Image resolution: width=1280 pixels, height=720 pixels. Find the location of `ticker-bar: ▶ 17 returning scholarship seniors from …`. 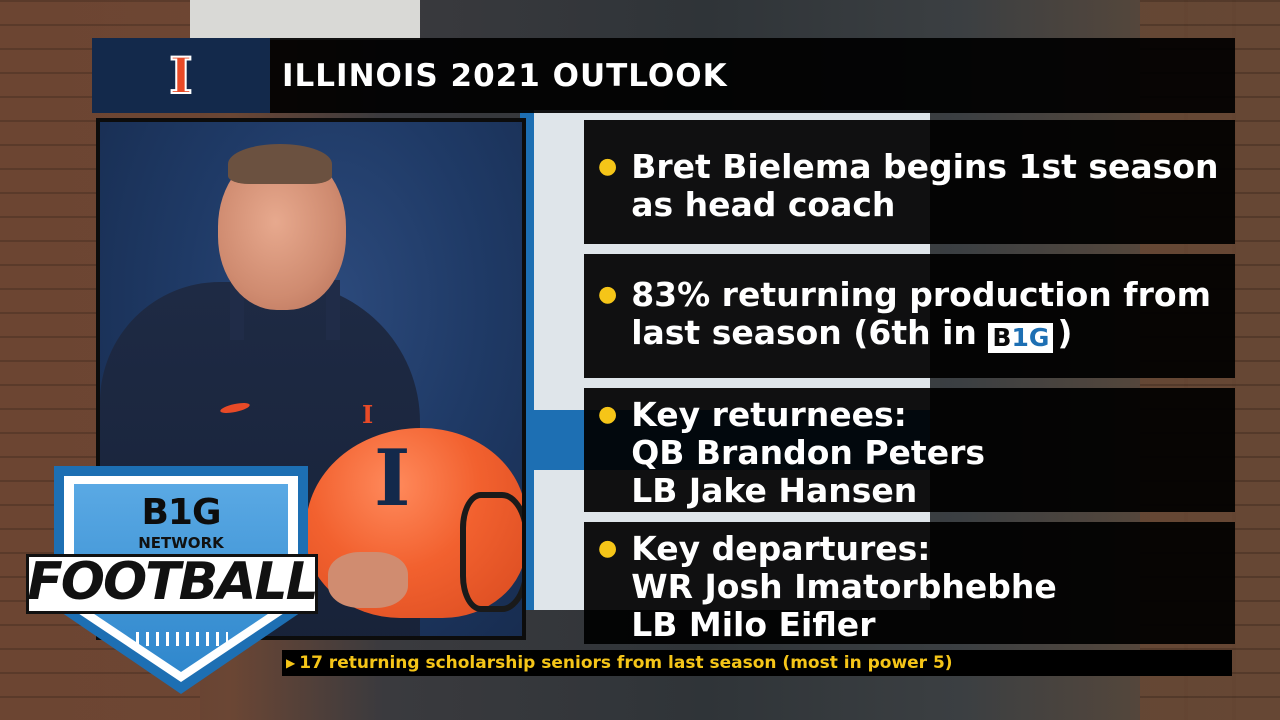

ticker-bar: ▶ 17 returning scholarship seniors from … is located at coordinates (757, 663).